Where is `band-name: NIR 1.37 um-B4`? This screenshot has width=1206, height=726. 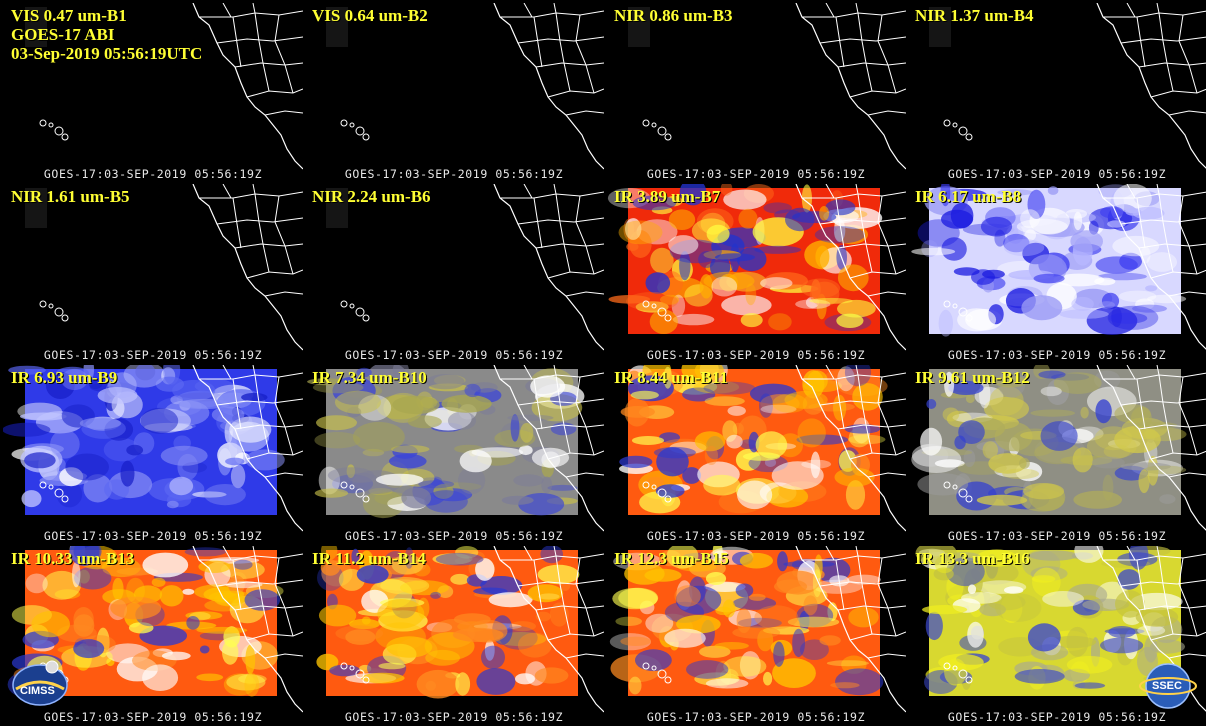 band-name: NIR 1.37 um-B4 is located at coordinates (974, 15).